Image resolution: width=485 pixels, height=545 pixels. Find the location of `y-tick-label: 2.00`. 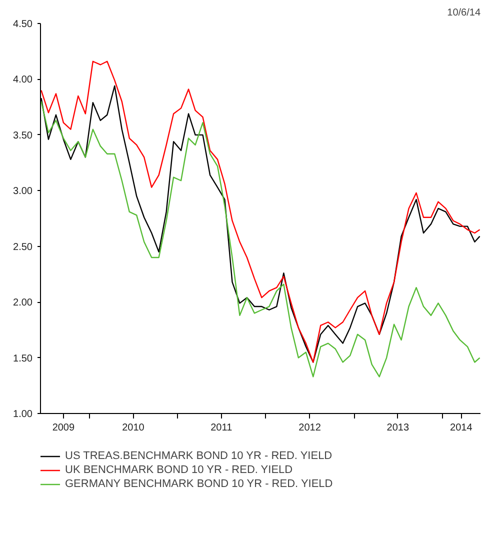

y-tick-label: 2.00 is located at coordinates (23, 303).